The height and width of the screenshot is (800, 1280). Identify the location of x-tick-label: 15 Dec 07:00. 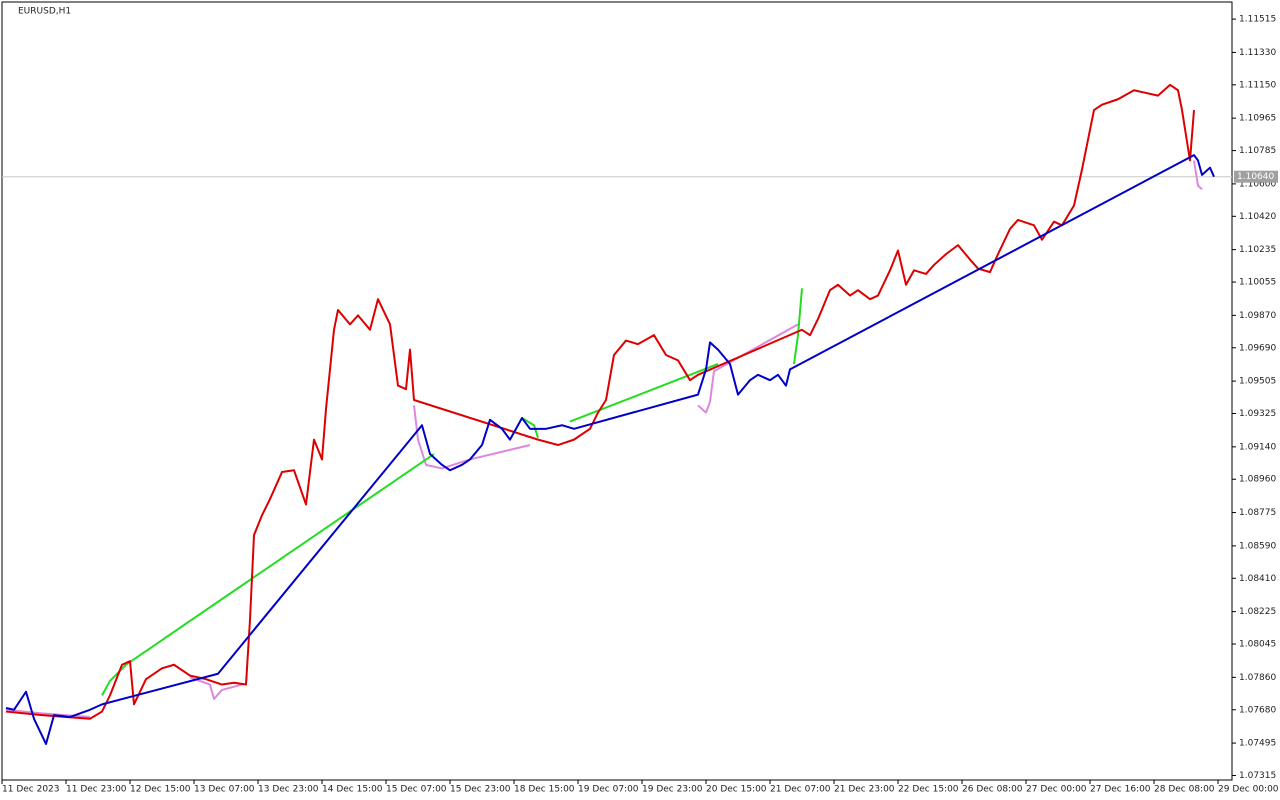
(416, 790).